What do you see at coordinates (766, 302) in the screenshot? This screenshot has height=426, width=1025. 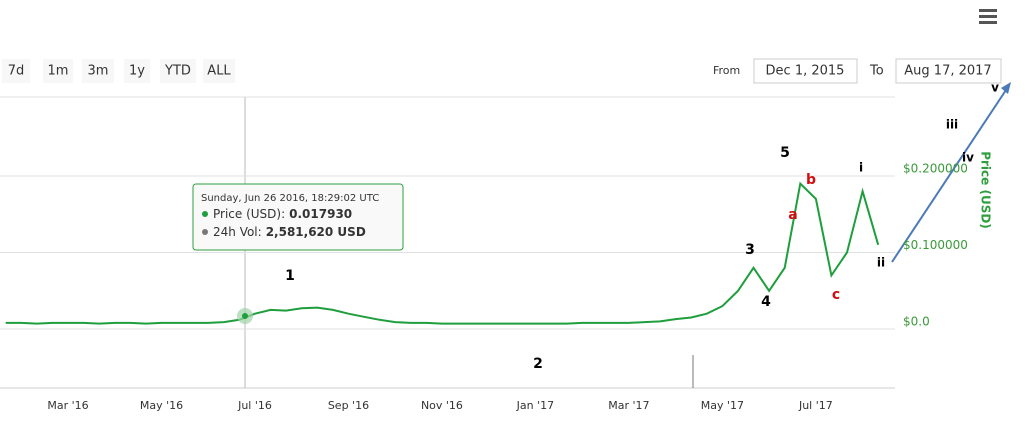 I see `wave-label: 4` at bounding box center [766, 302].